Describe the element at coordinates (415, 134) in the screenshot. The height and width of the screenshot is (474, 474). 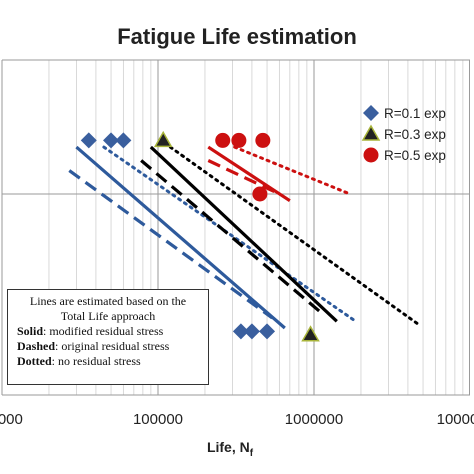
I see `legend-label-1: R=0.3 exp` at that location.